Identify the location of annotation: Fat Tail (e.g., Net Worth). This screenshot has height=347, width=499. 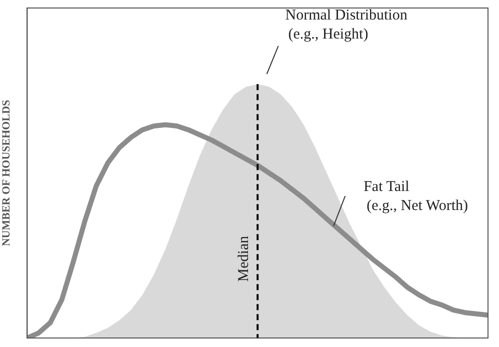
(416, 196).